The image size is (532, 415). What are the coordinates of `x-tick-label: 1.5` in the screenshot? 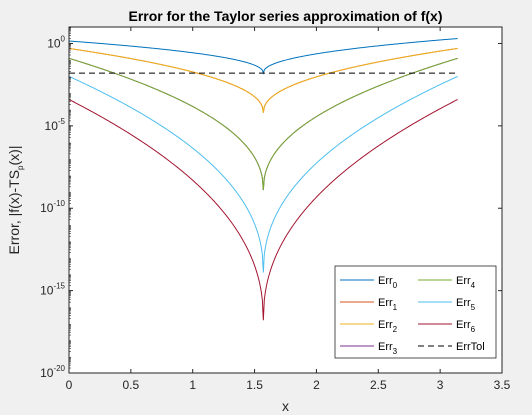 It's located at (254, 385).